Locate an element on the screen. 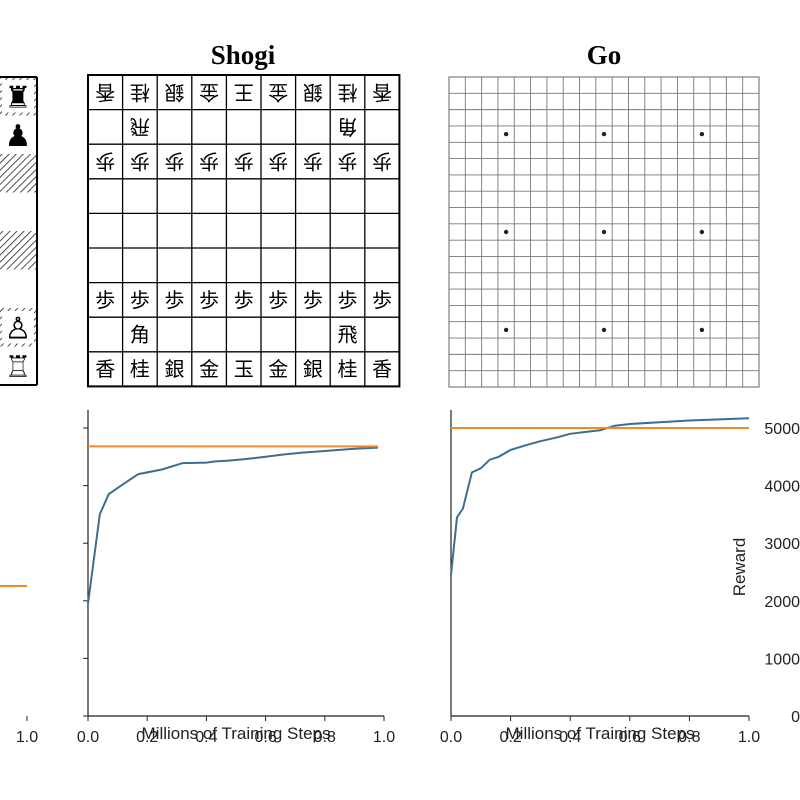  chess-board: ♜ ♟ ♙ ♖ is located at coordinates (19, 231).